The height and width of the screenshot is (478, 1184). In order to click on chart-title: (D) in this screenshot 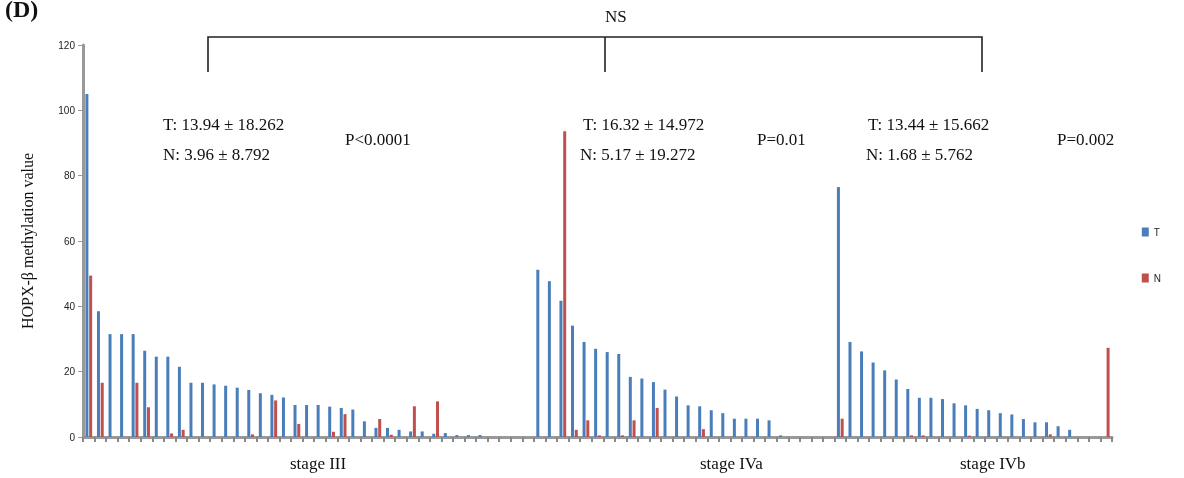, I will do `click(22, 11)`.